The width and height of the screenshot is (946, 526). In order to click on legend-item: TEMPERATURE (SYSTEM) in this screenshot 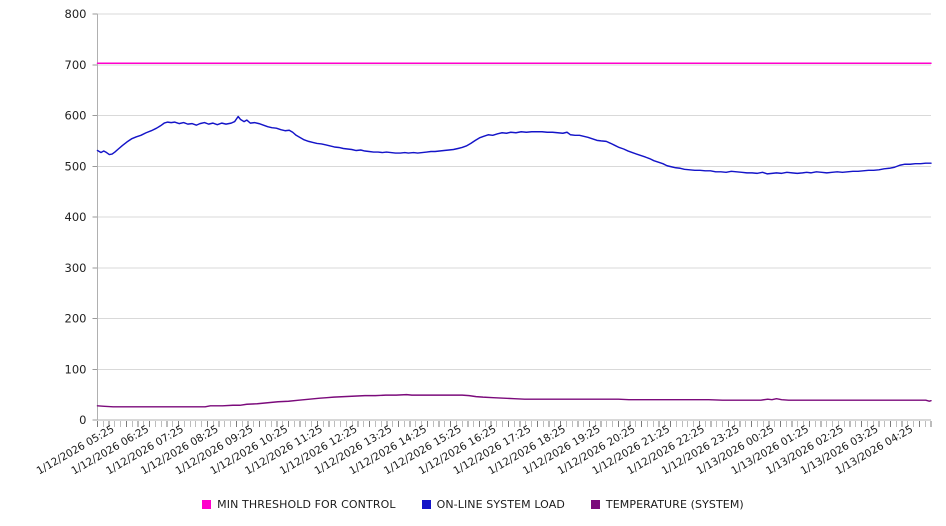, I will do `click(667, 504)`.